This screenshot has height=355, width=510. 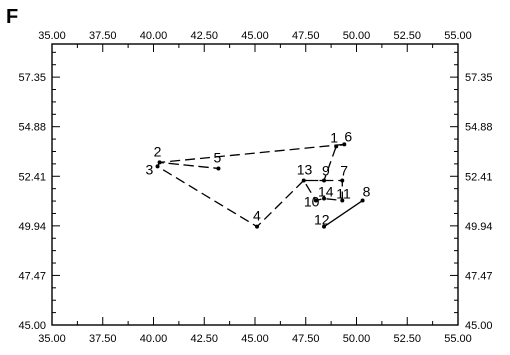 What do you see at coordinates (343, 194) in the screenshot?
I see `point-label: 11` at bounding box center [343, 194].